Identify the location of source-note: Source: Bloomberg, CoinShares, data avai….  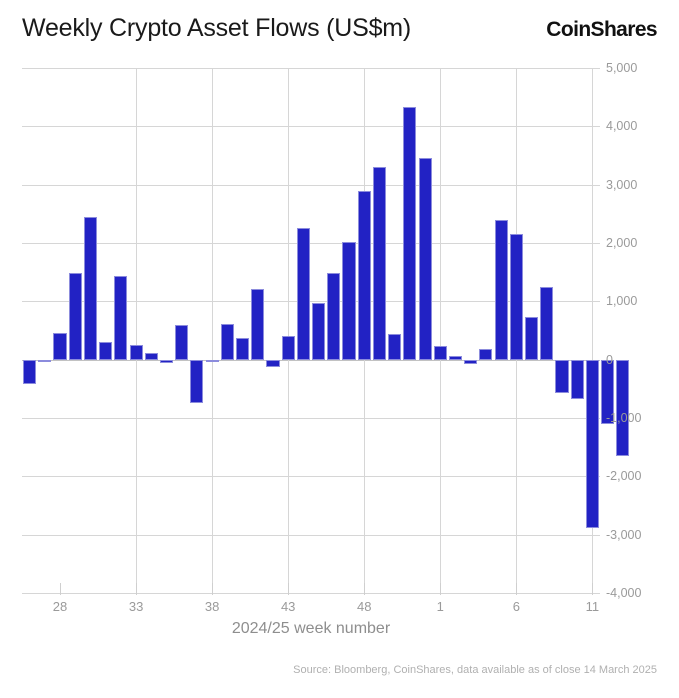
(475, 670).